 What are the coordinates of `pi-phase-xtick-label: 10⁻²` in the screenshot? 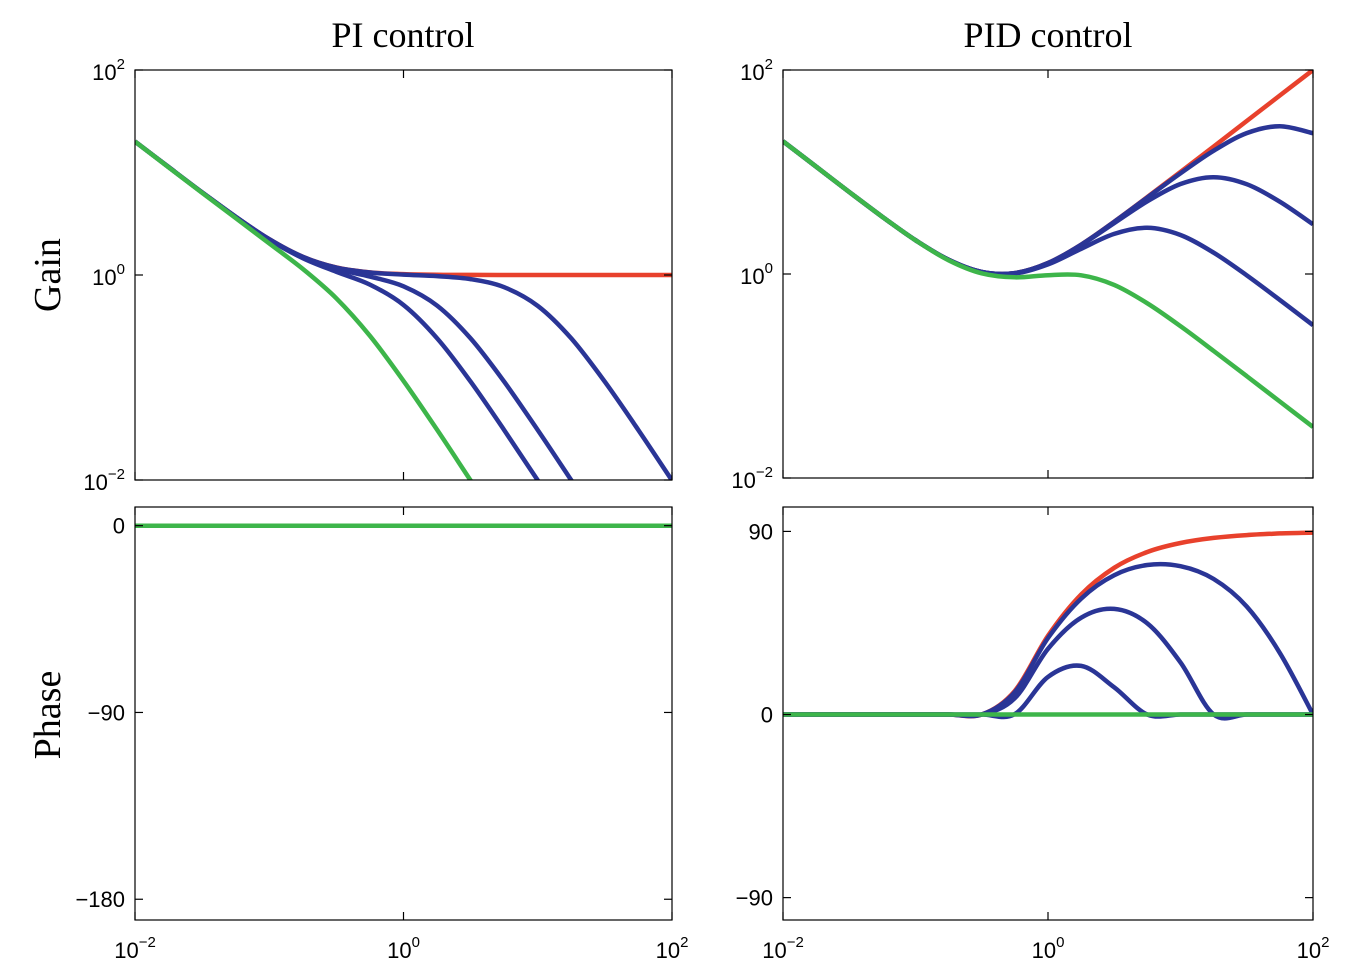 It's located at (135, 948).